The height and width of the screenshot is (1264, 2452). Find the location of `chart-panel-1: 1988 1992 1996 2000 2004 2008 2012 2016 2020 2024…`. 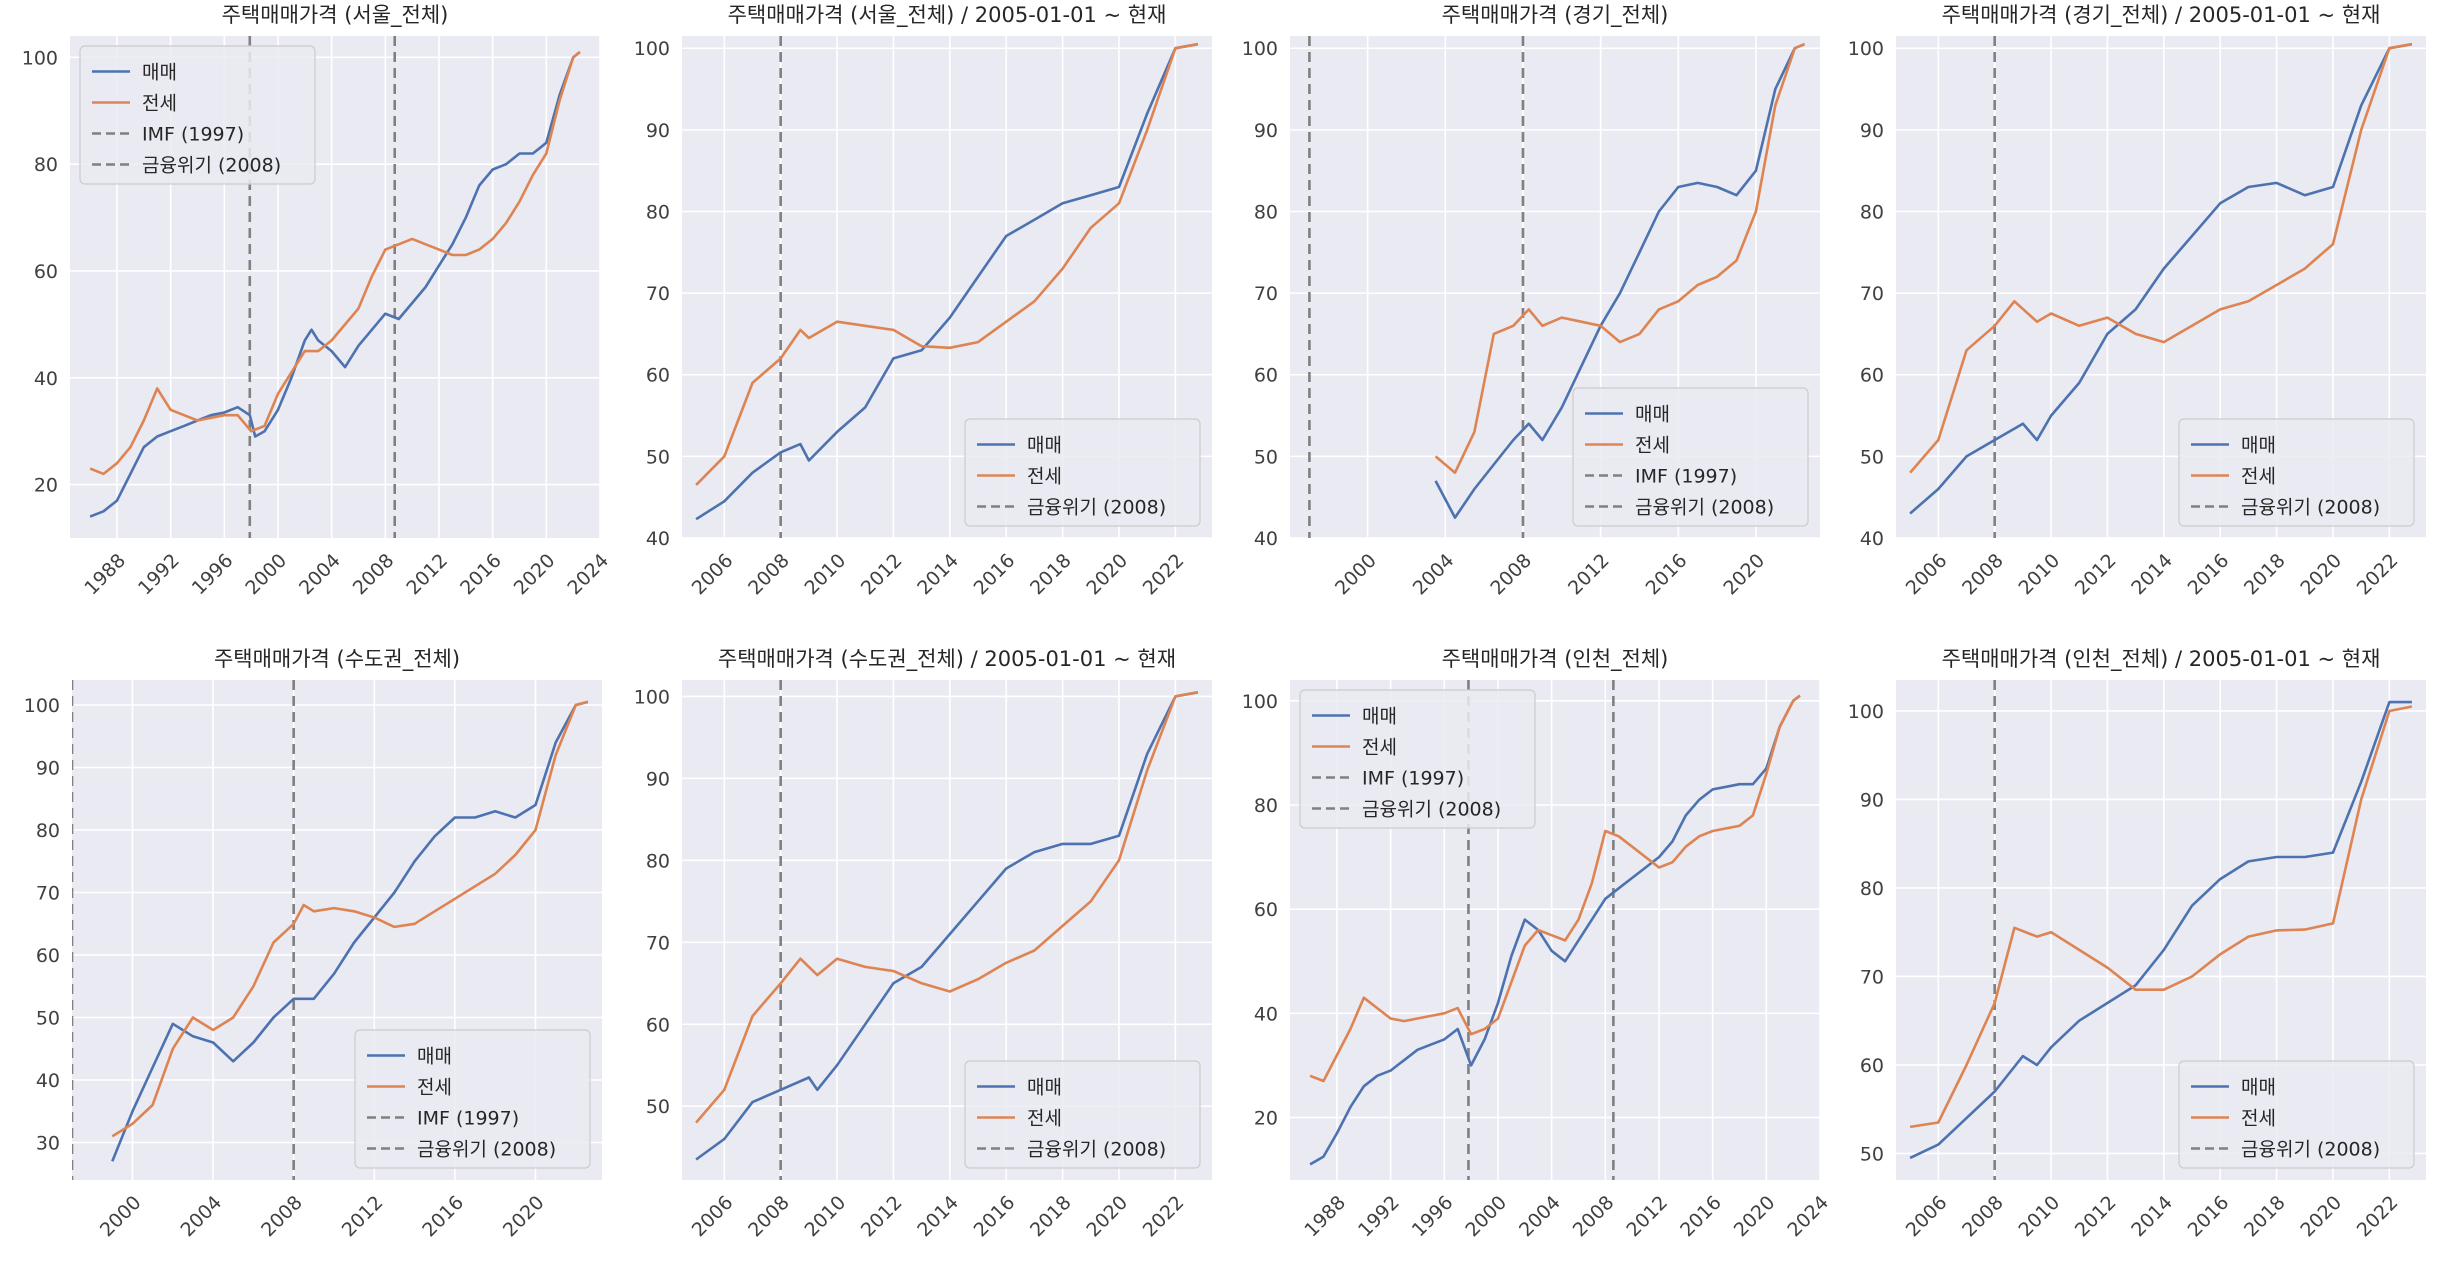

chart-panel-1: 1988 1992 1996 2000 2004 2008 2012 2016 2020 2024… is located at coordinates (317, 301).